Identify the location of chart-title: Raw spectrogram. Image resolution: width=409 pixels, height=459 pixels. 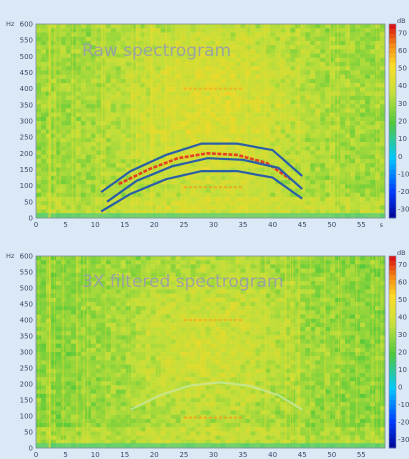
(156, 51).